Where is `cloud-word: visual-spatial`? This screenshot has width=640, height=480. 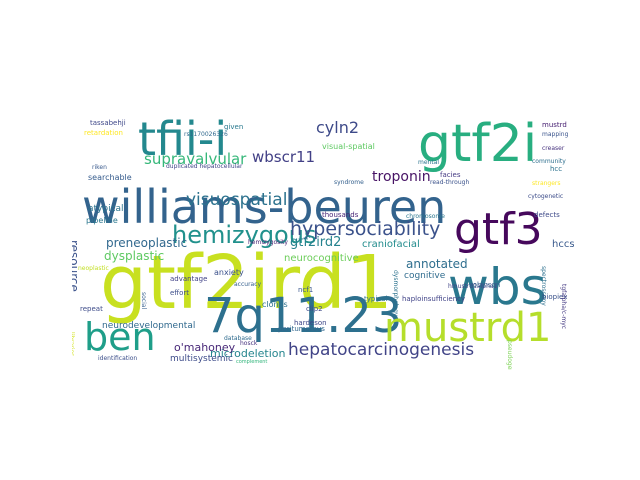 cloud-word: visual-spatial is located at coordinates (348, 146).